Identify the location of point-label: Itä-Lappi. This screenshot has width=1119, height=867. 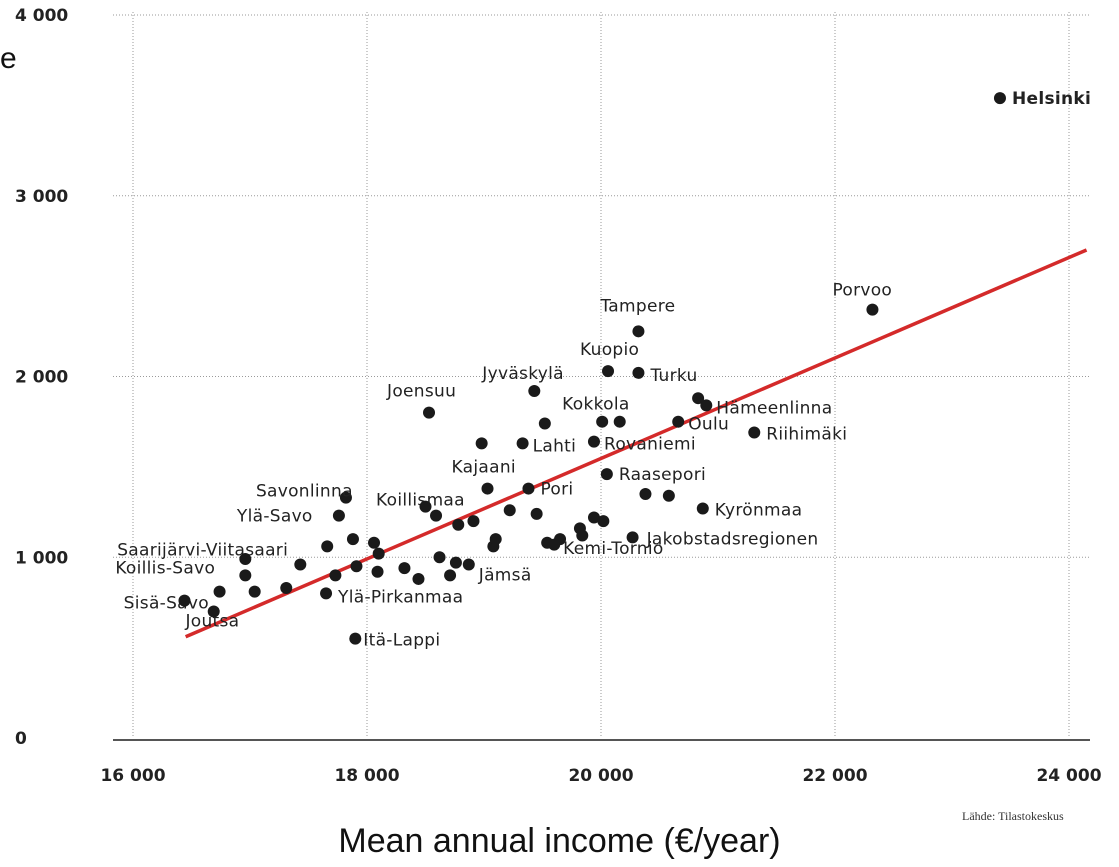
(401, 641).